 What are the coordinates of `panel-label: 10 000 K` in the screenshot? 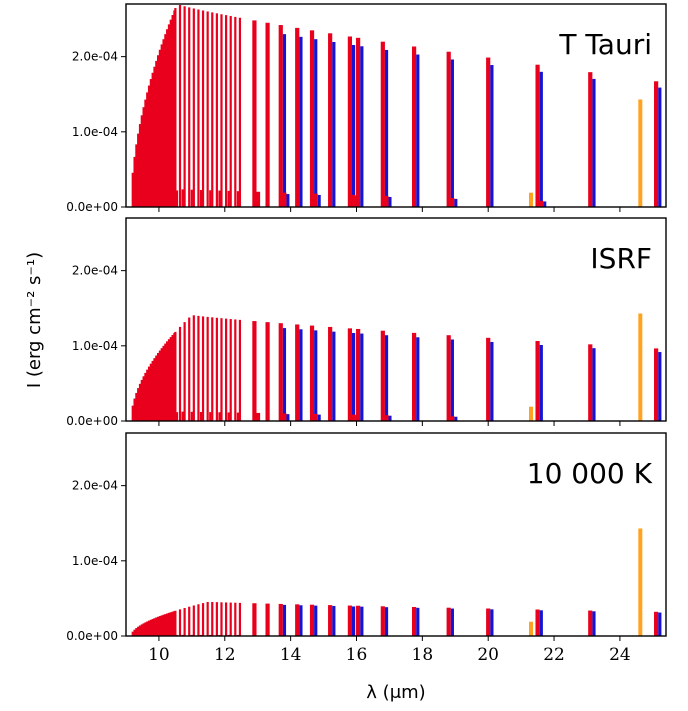 It's located at (590, 473).